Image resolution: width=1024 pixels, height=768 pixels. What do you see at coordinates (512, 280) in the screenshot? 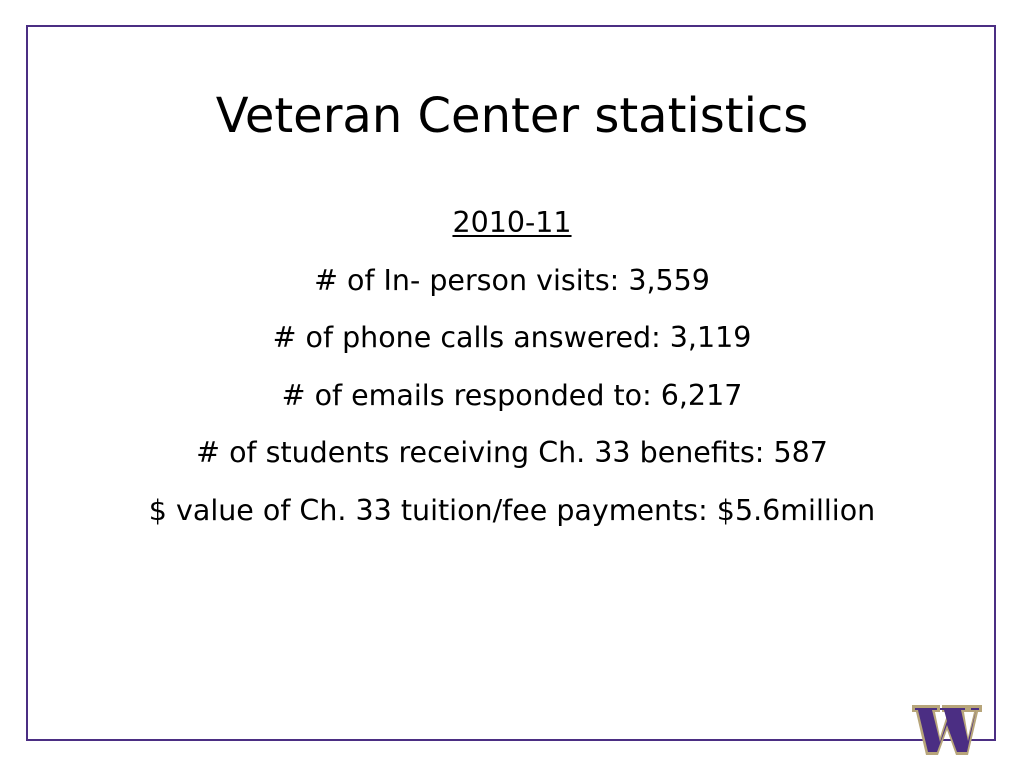
I see `stat-line-visits: # of In- person visits: 3,559` at bounding box center [512, 280].